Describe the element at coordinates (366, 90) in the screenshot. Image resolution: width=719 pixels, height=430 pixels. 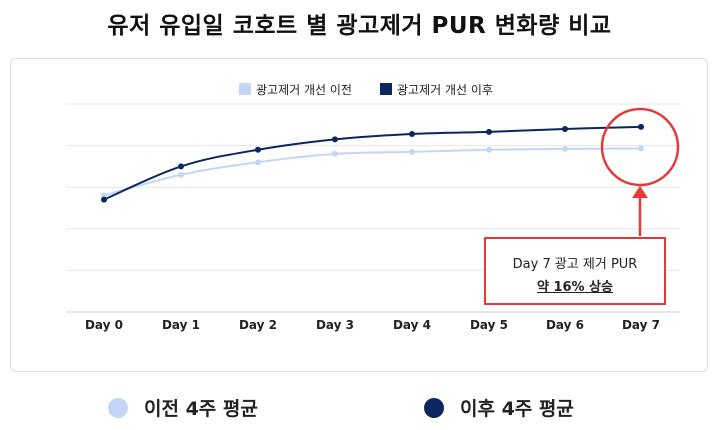
I see `chart-legend: 광고제거 개선 이전 광고제거 개선 이후` at that location.